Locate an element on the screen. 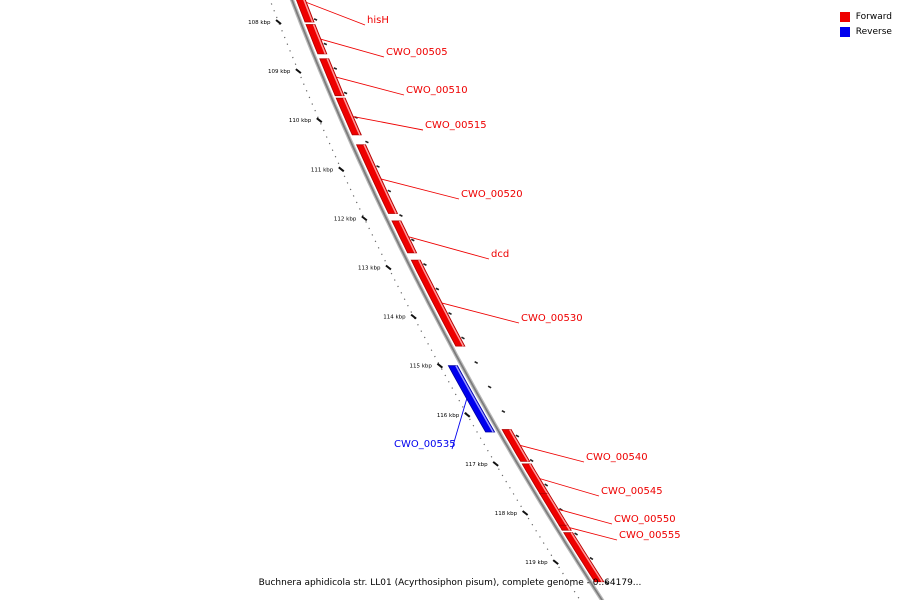 The width and height of the screenshot is (900, 600). tick-label: 118 kbp is located at coordinates (506, 514).